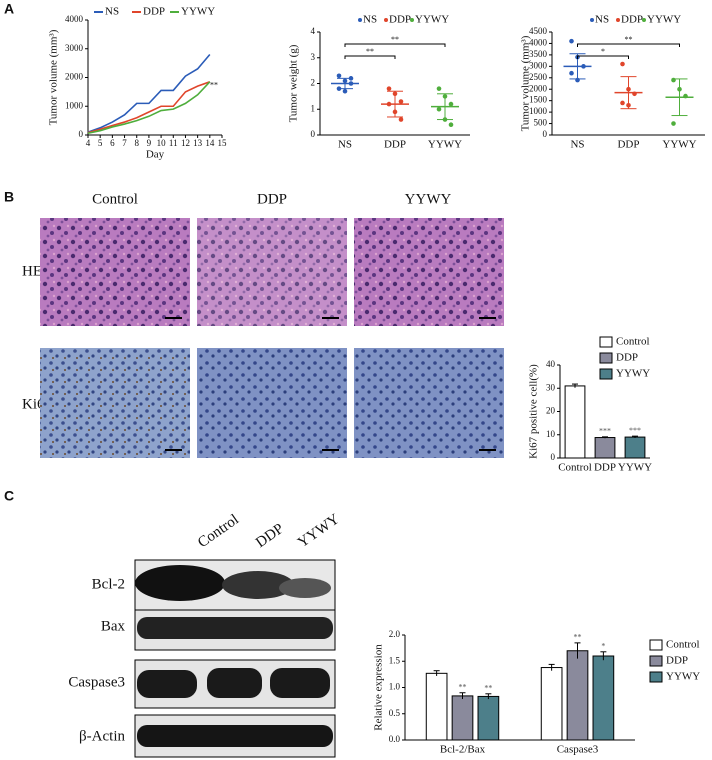 The height and width of the screenshot is (760, 712). I want to click on x-tick-label: Caspase3, so click(578, 750).